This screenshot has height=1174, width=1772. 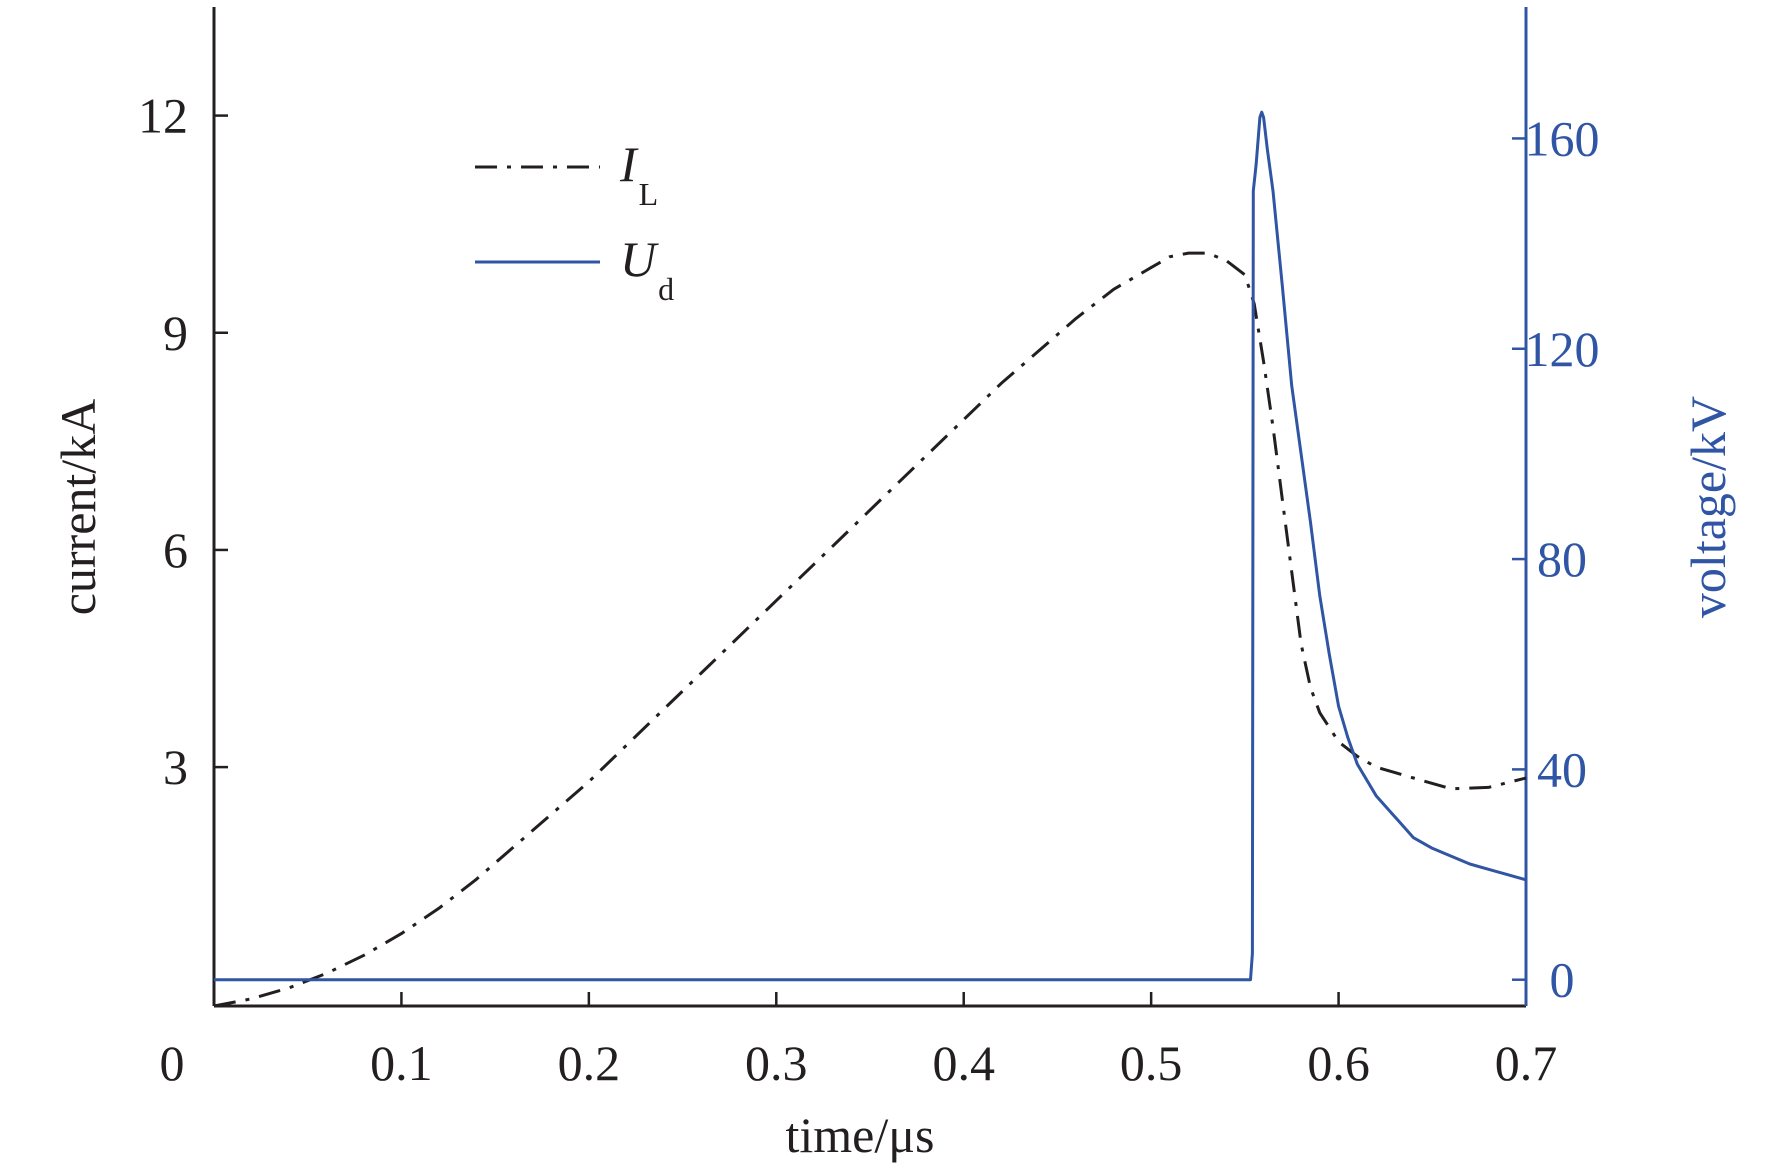 What do you see at coordinates (1526, 1063) in the screenshot?
I see `x-tick-label: 0.7` at bounding box center [1526, 1063].